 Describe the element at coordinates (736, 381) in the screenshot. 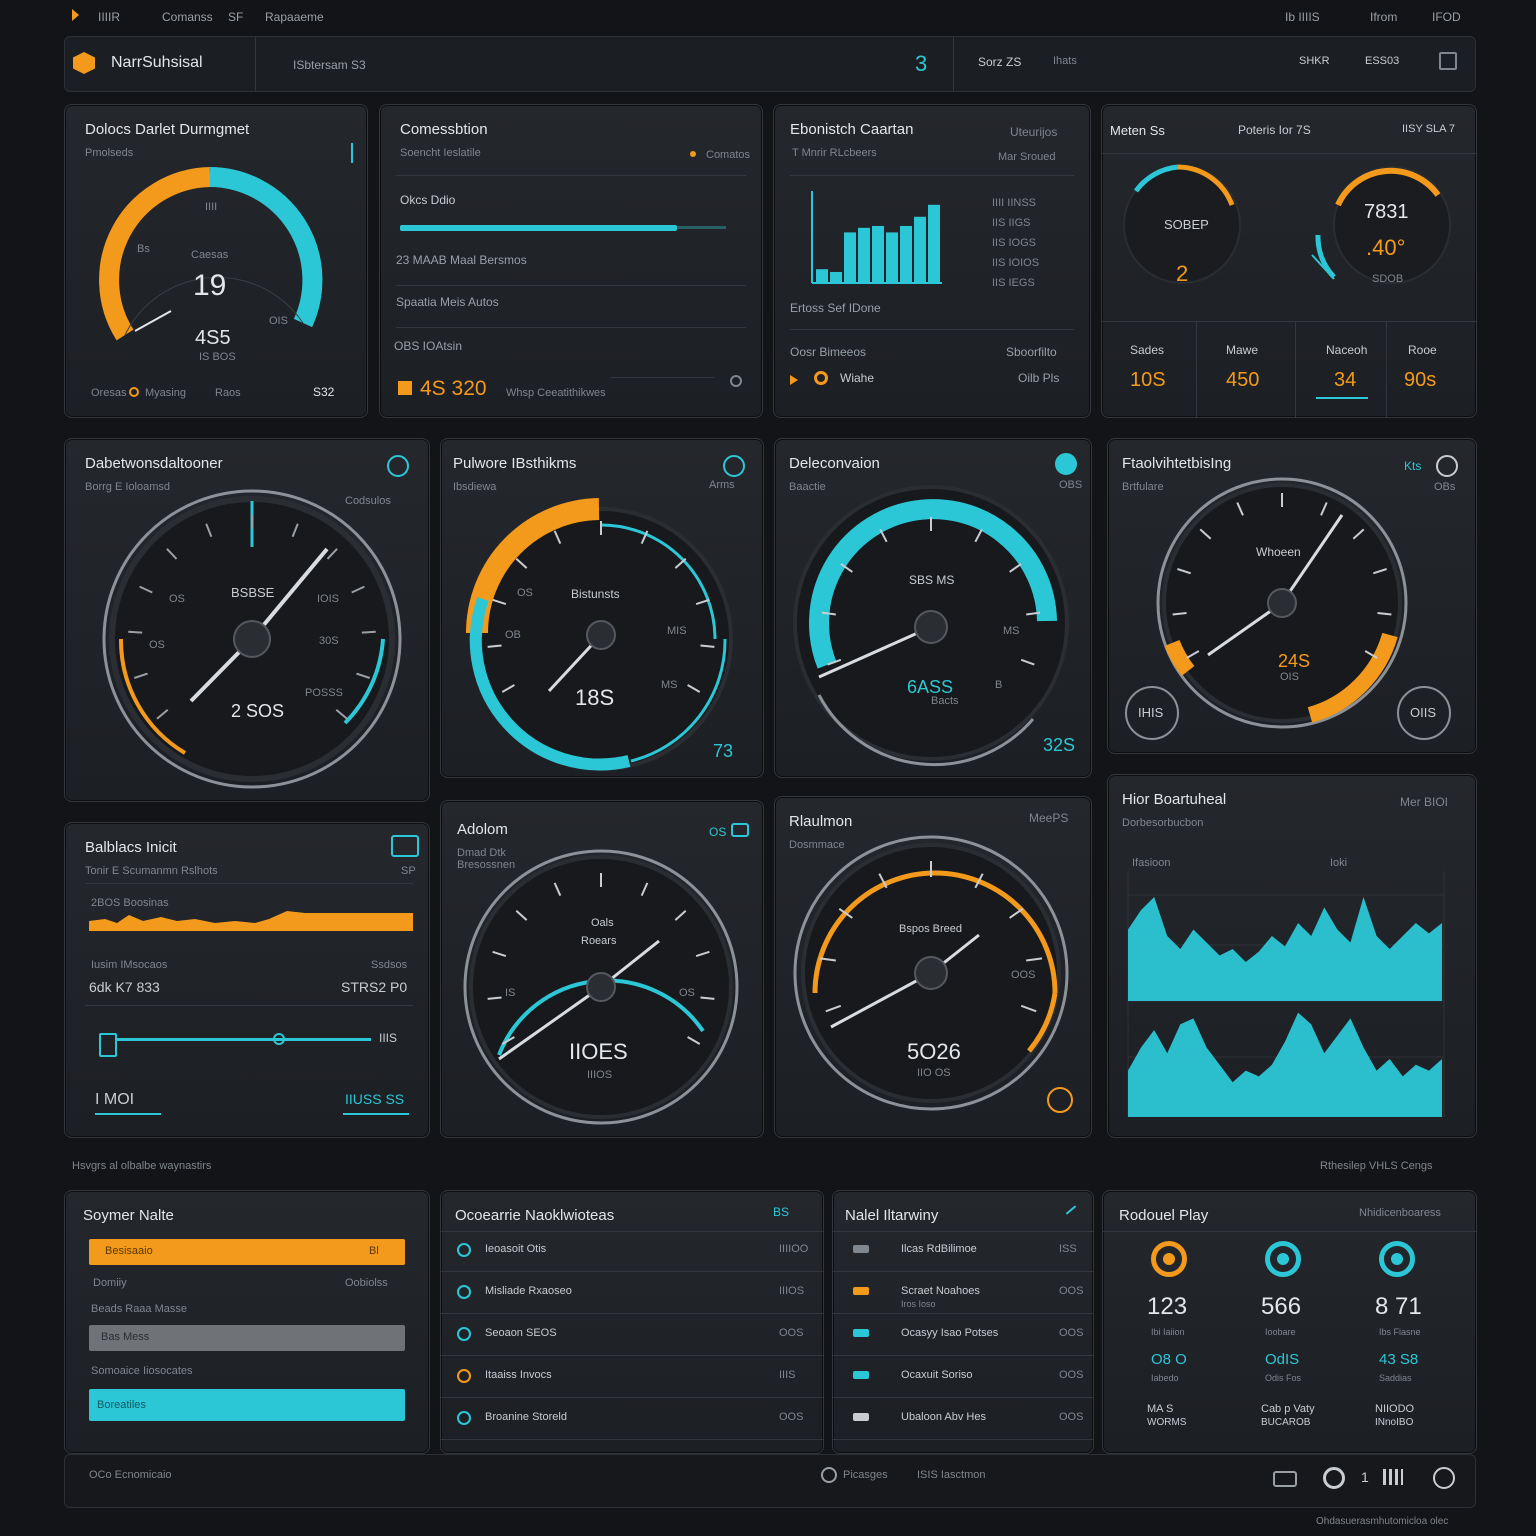

I see `refresh-icon` at that location.